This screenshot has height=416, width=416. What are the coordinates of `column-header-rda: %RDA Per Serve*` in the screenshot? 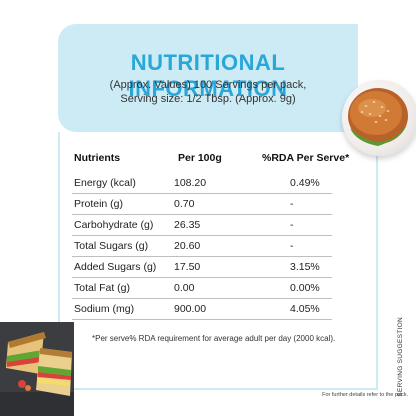 It's located at (306, 158).